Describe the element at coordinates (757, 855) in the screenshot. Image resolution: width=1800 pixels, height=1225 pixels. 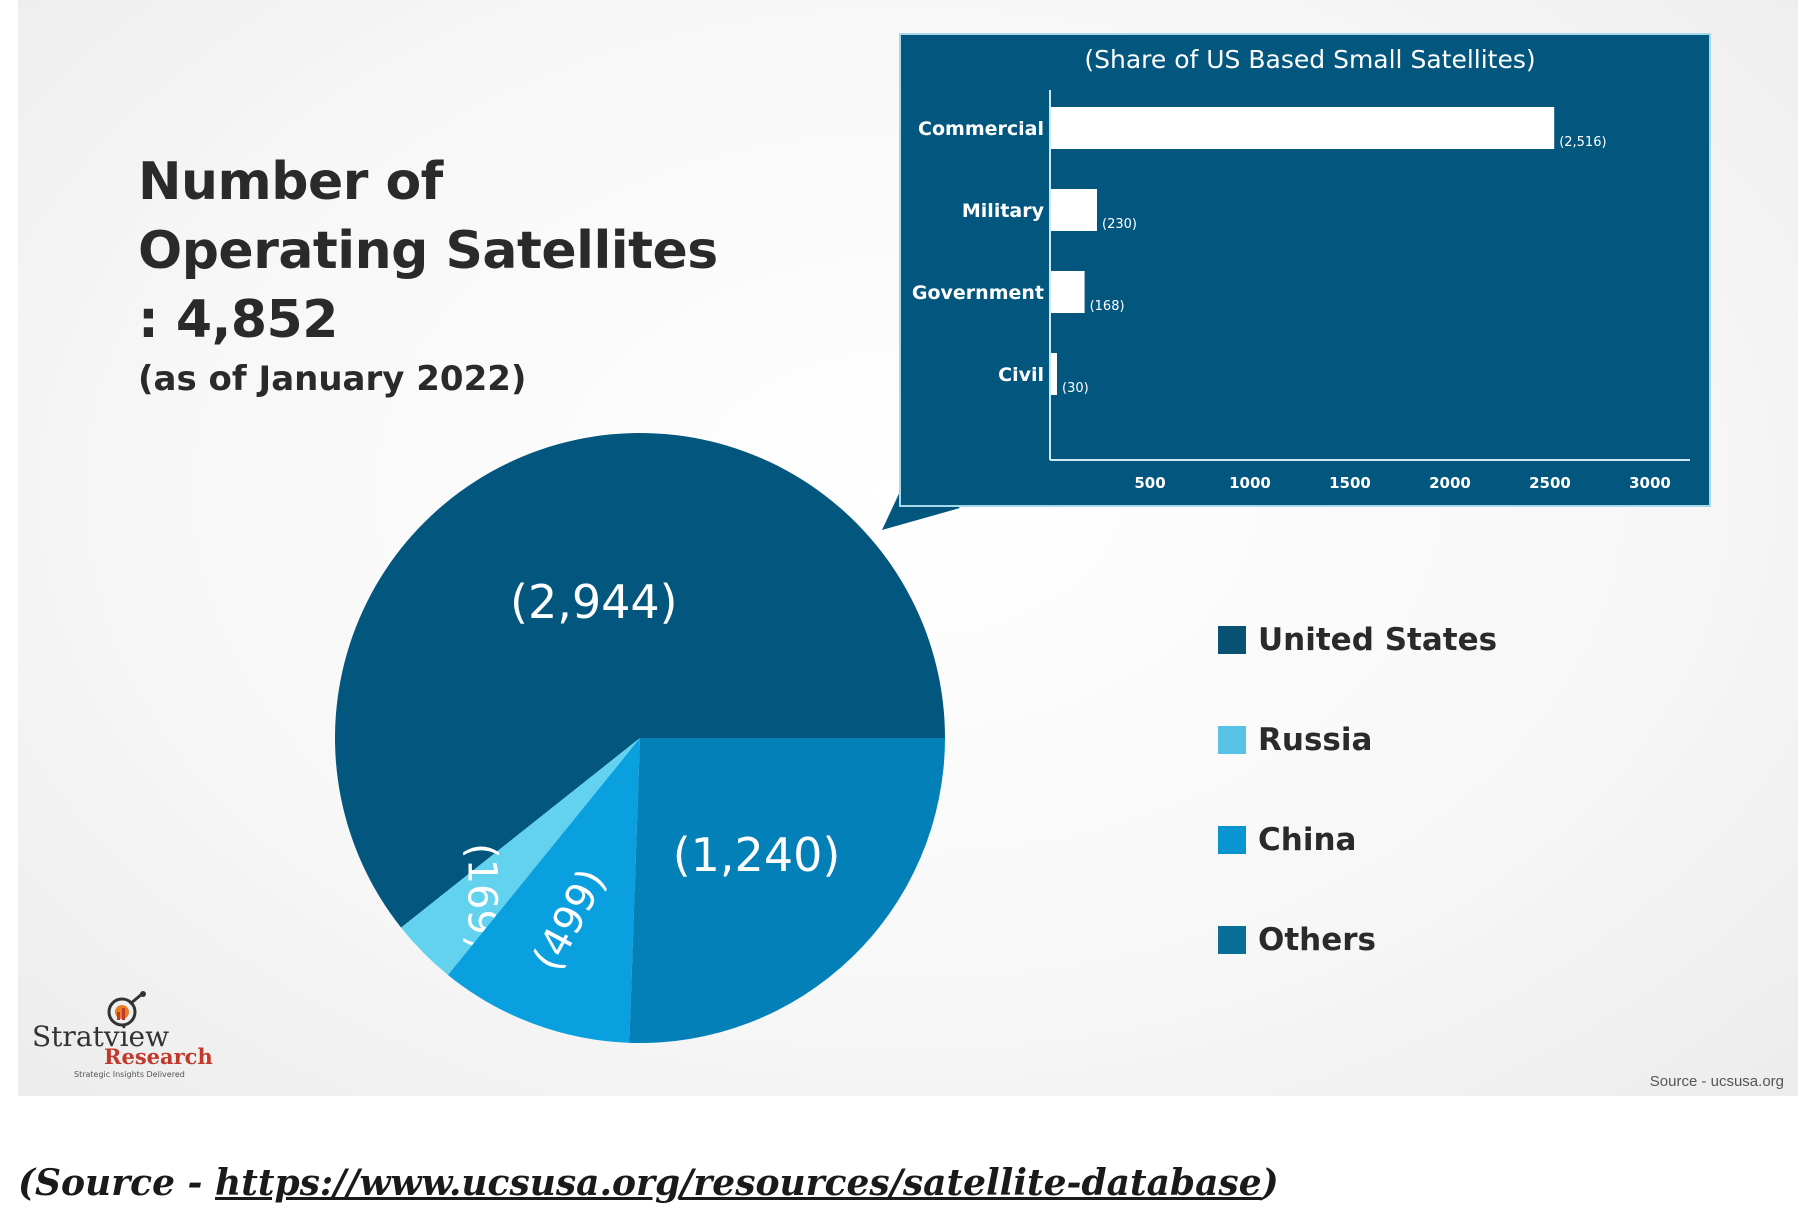
I see `pie-value-label-others: (1,240)` at that location.